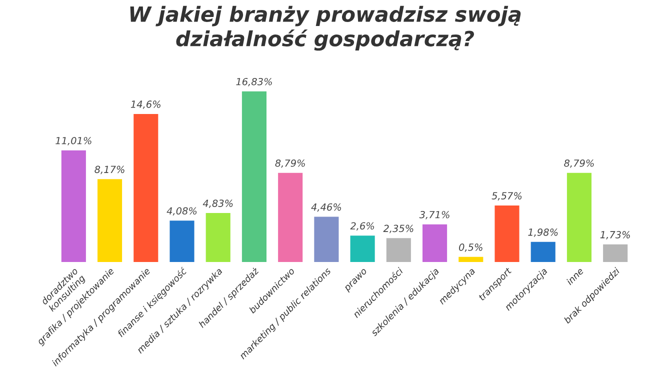 The width and height of the screenshot is (650, 391). What do you see at coordinates (470, 247) in the screenshot?
I see `data-label: 0,5%` at bounding box center [470, 247].